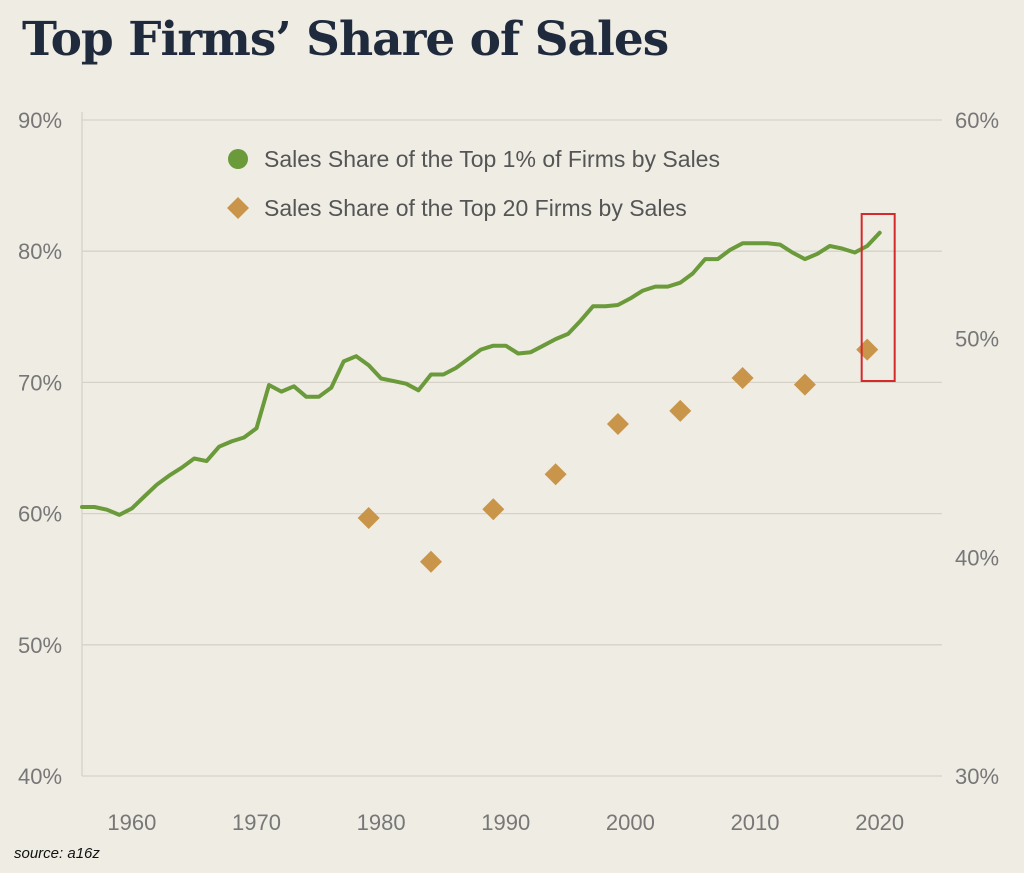 Image resolution: width=1024 pixels, height=873 pixels. What do you see at coordinates (505, 822) in the screenshot?
I see `x-tick-label: 1990` at bounding box center [505, 822].